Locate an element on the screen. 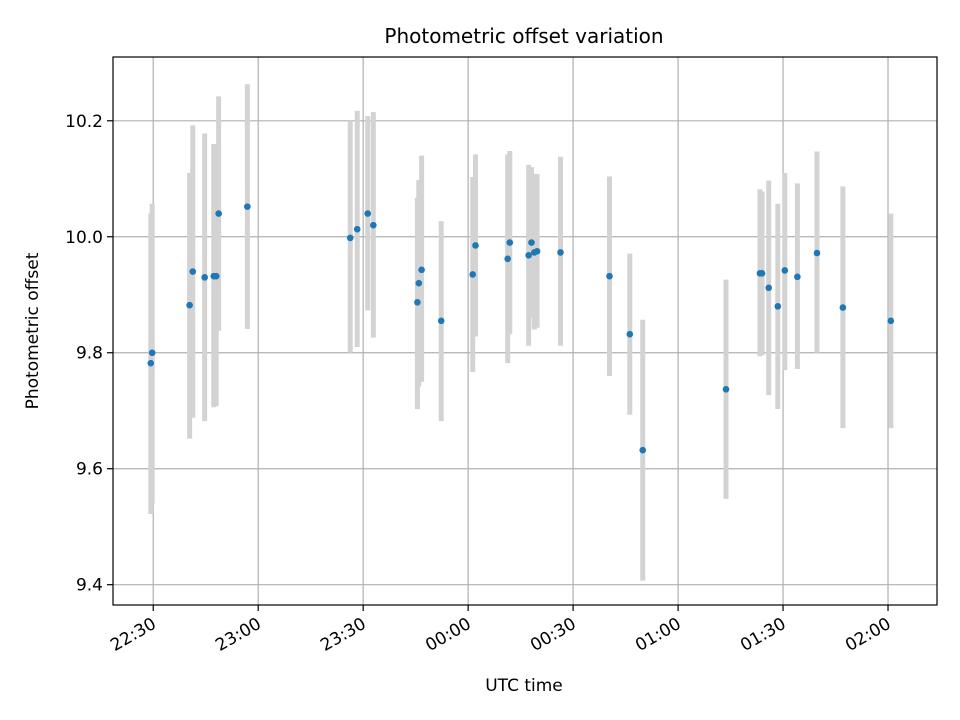 This screenshot has width=960, height=720. y-tick-label: 9.4 is located at coordinates (89, 586).